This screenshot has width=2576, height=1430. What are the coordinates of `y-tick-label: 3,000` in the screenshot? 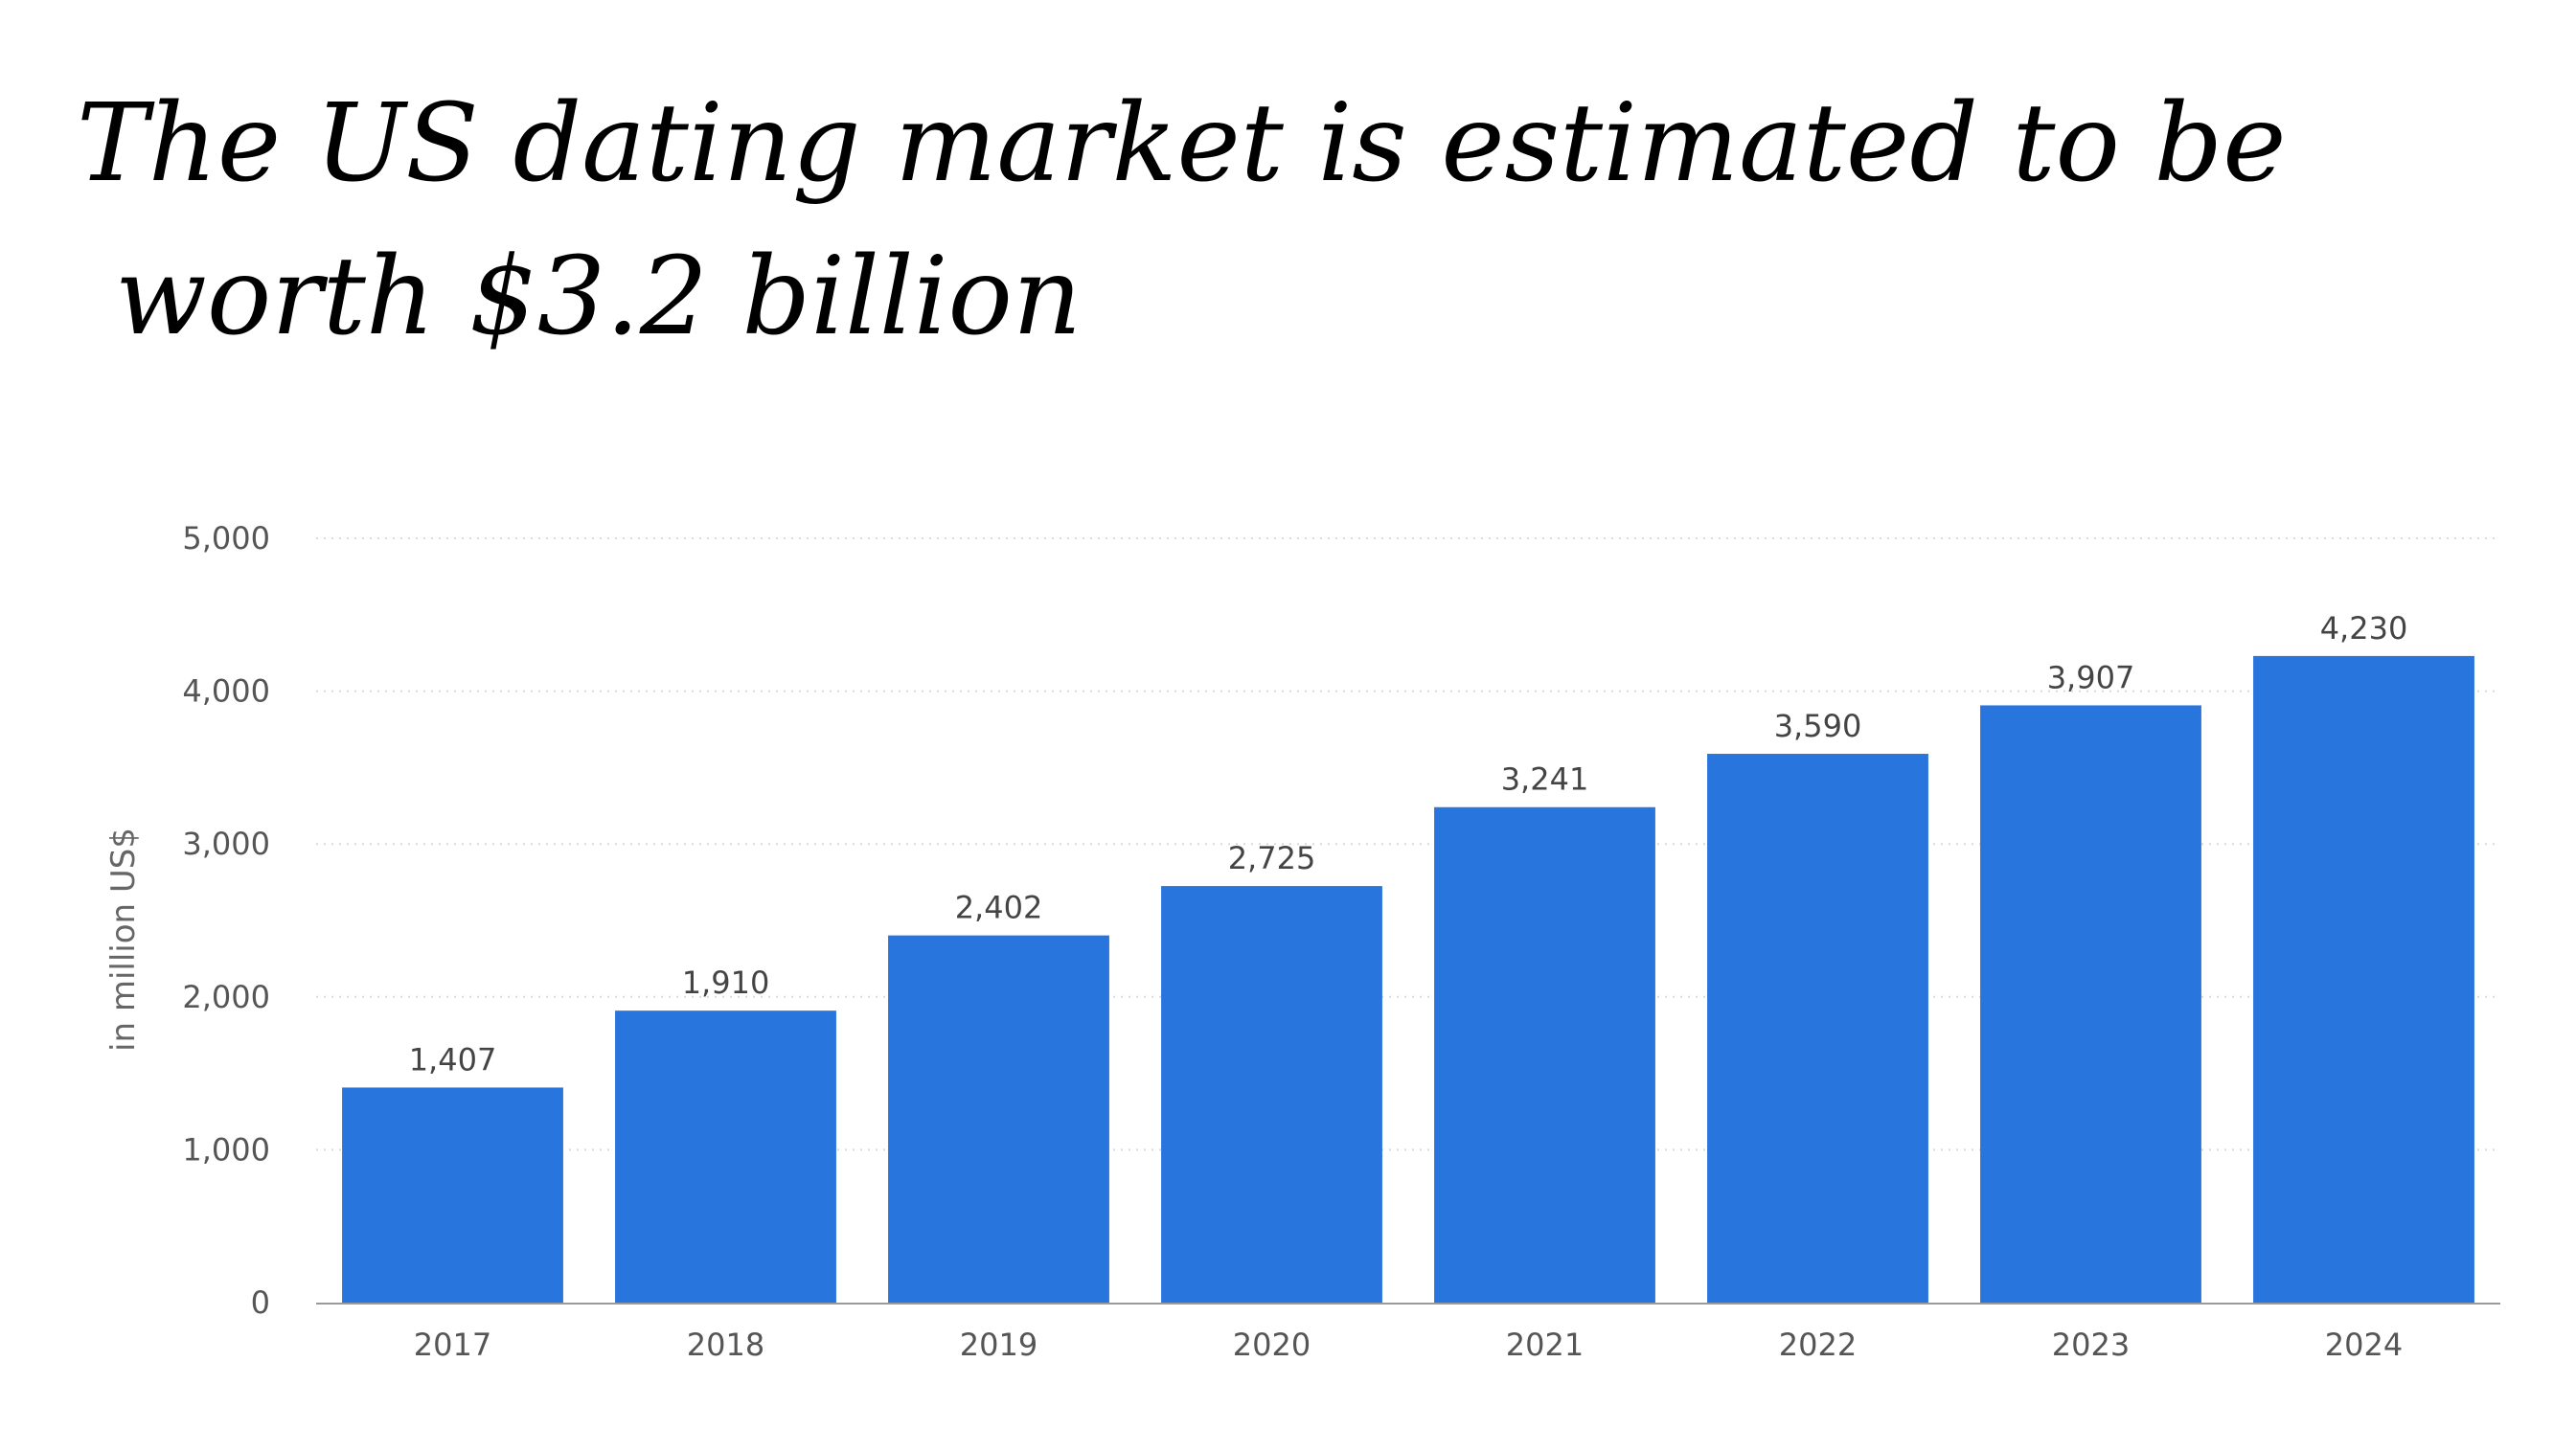 It's located at (226, 844).